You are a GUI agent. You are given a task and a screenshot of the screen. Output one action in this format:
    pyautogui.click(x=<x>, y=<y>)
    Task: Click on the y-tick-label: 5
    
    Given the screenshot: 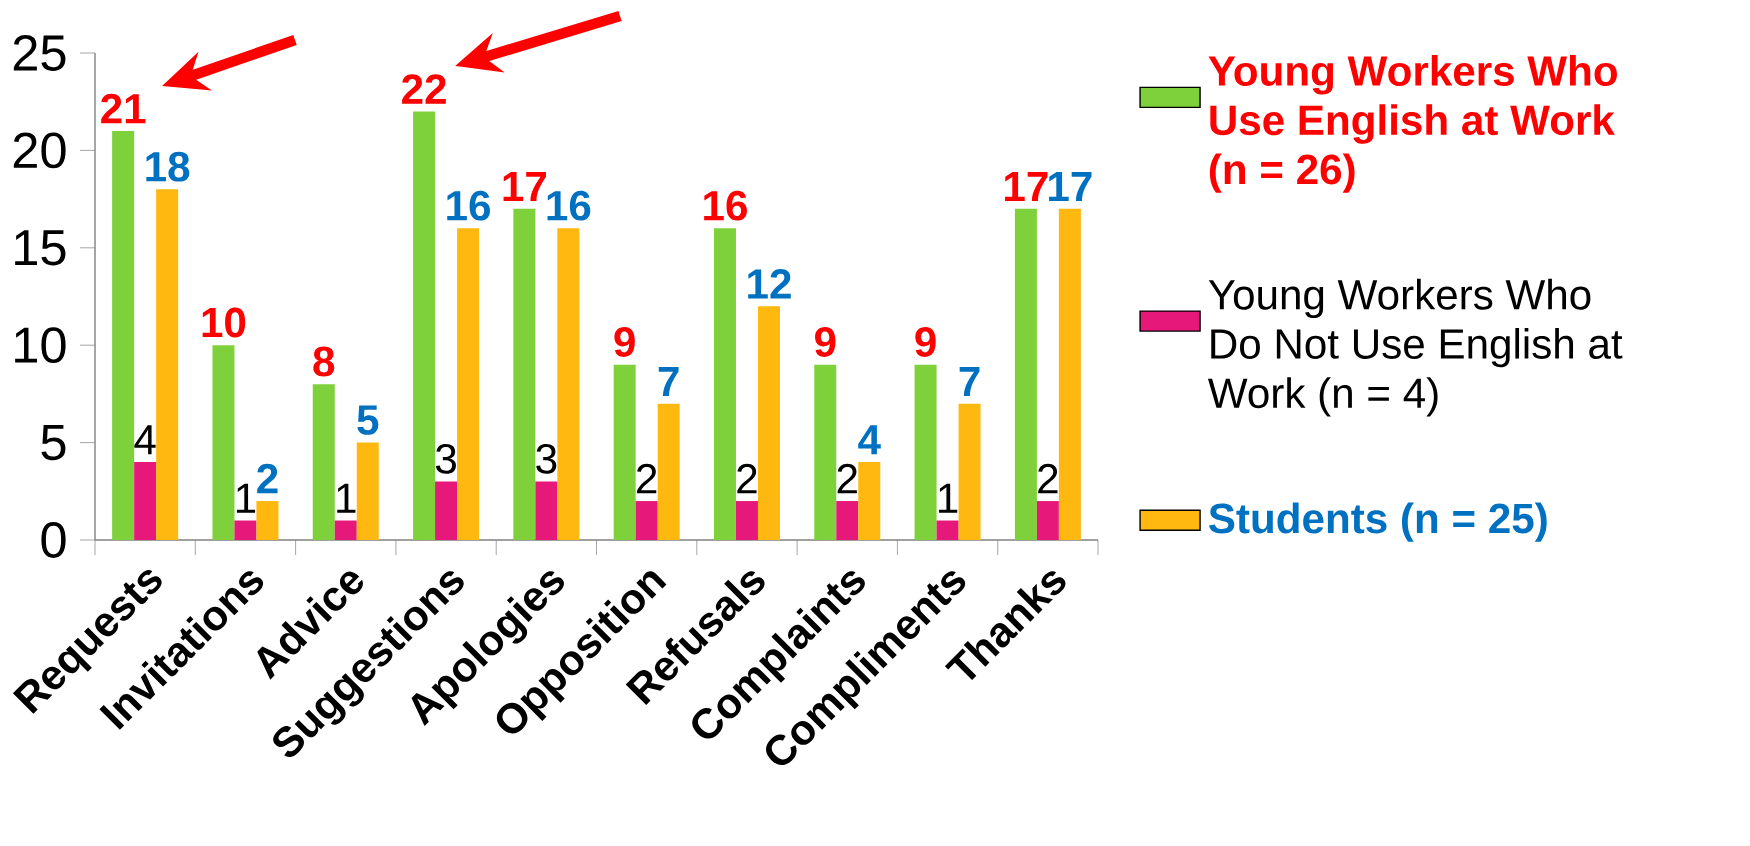 What is the action you would take?
    pyautogui.click(x=53, y=442)
    